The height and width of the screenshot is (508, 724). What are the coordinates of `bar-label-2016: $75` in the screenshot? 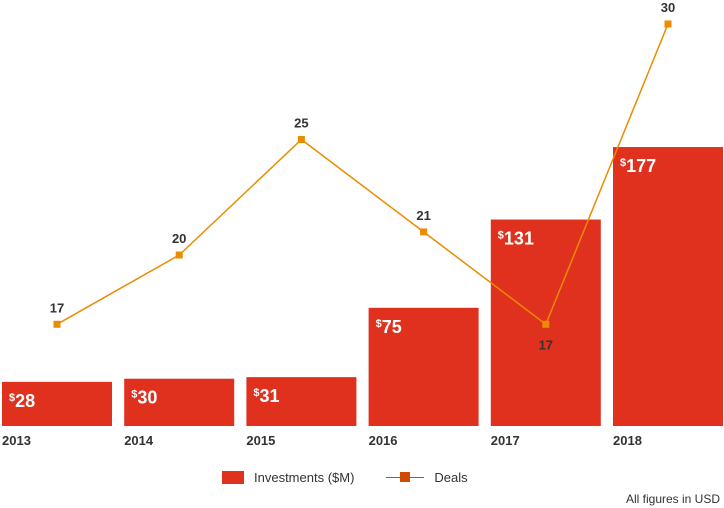 It's located at (389, 327).